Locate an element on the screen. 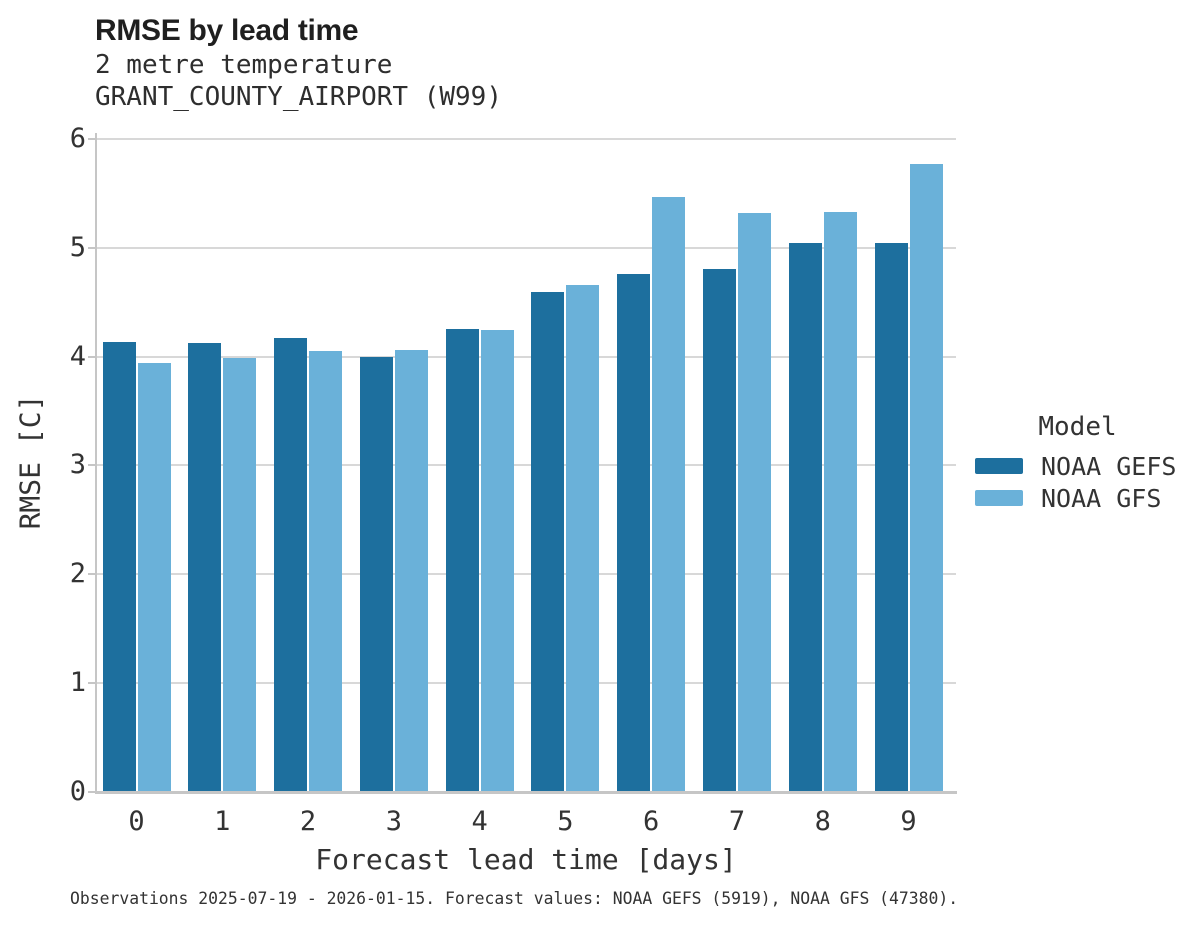  x-tick-label-5: 5 is located at coordinates (565, 821).